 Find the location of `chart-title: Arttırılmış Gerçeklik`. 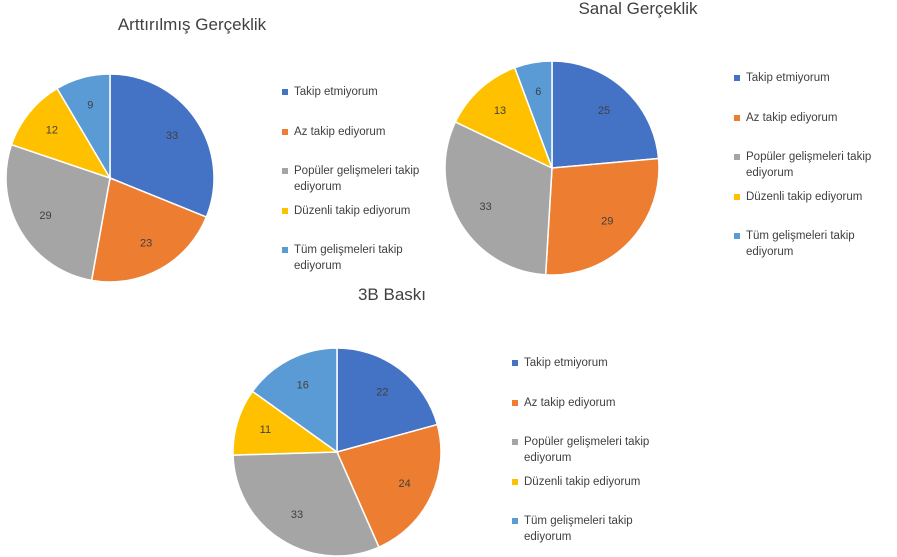

chart-title: Arttırılmış Gerçeklik is located at coordinates (192, 24).